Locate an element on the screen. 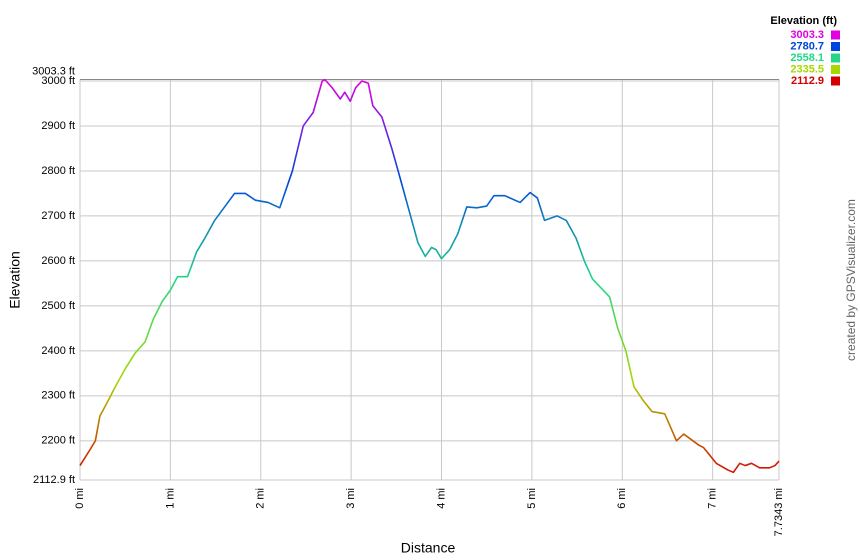 This screenshot has height=560, width=860. credit: created by GPSVisualizer.com is located at coordinates (851, 280).